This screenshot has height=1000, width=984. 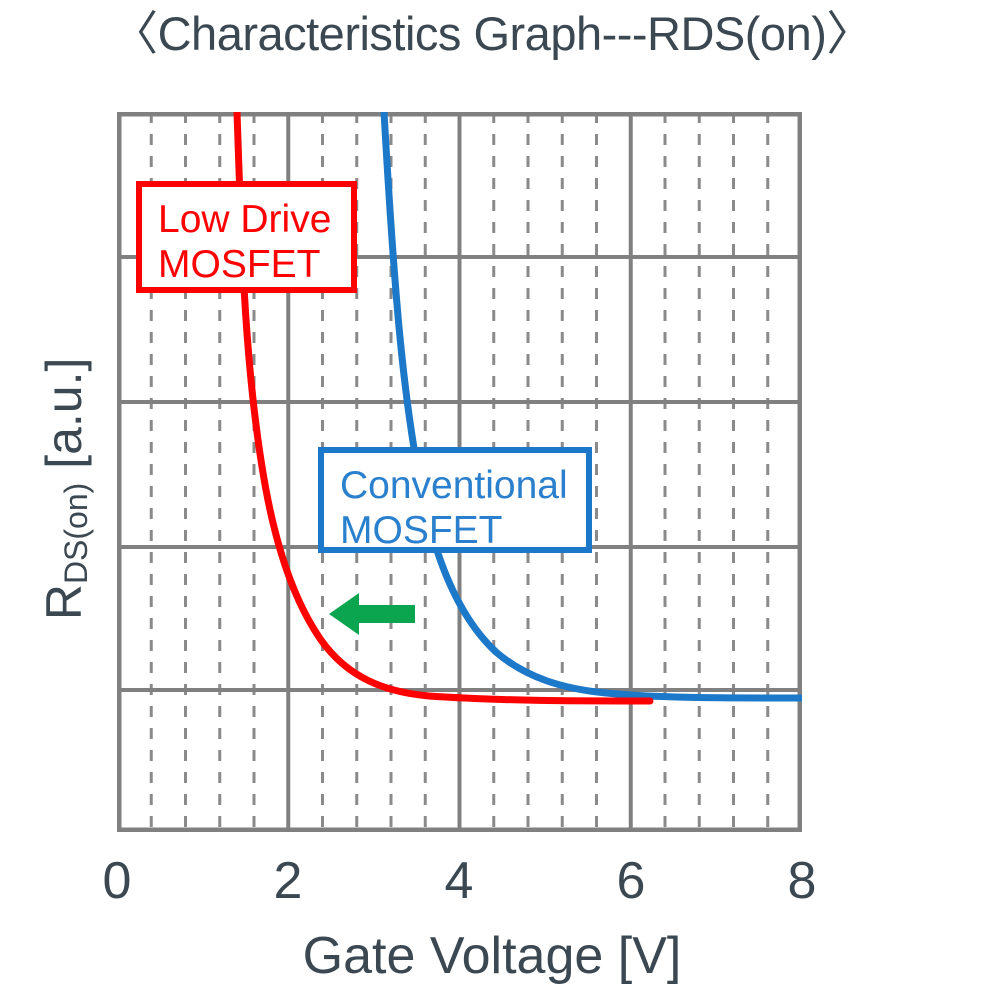 What do you see at coordinates (75, 533) in the screenshot?
I see `y-axis-title-subscript: DS(on)` at bounding box center [75, 533].